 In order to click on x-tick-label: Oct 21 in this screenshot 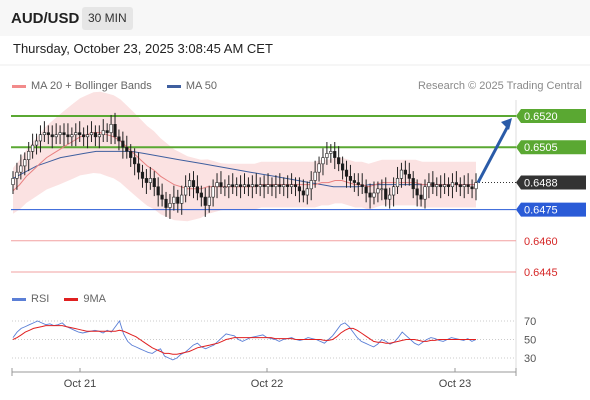, I will do `click(80, 384)`.